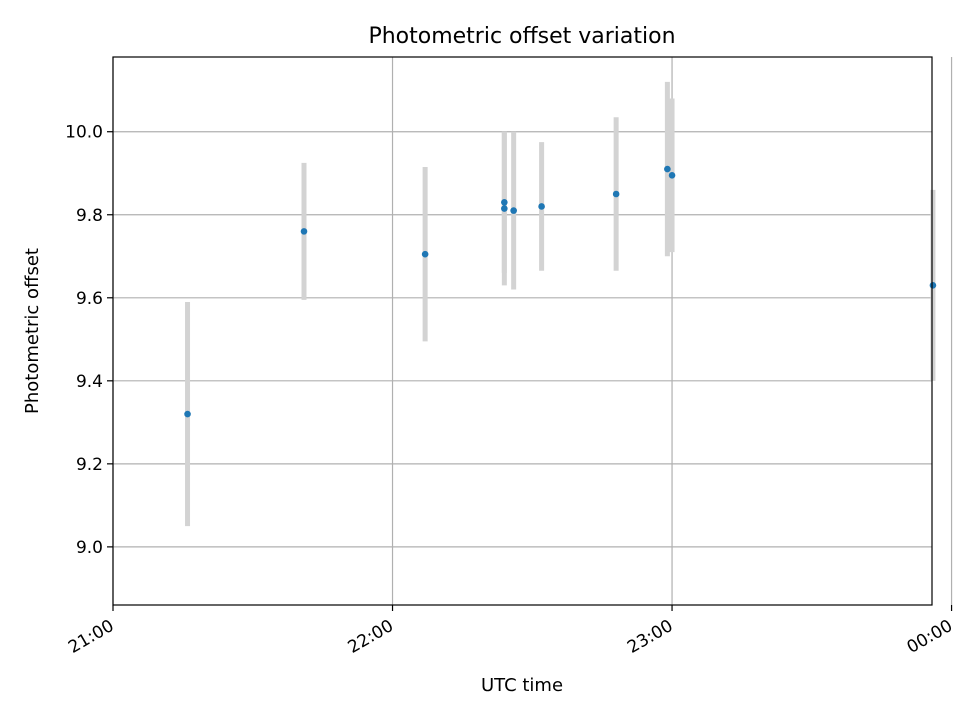  Describe the element at coordinates (521, 36) in the screenshot. I see `chart-title: Photometric offset variation` at that location.